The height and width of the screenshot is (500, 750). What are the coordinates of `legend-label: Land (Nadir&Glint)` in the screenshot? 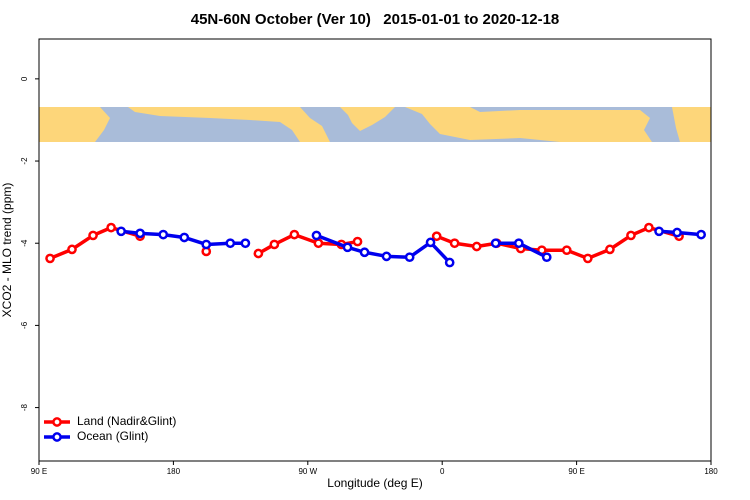 It's located at (126, 421).